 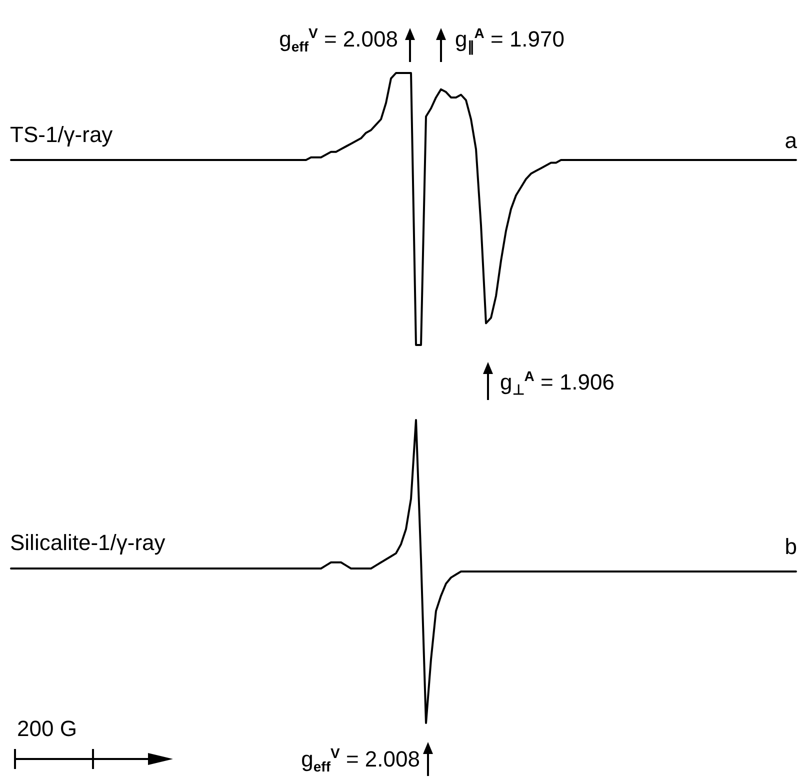 What do you see at coordinates (88, 543) in the screenshot?
I see `series-label: Silicalite-1/γ-ray` at bounding box center [88, 543].